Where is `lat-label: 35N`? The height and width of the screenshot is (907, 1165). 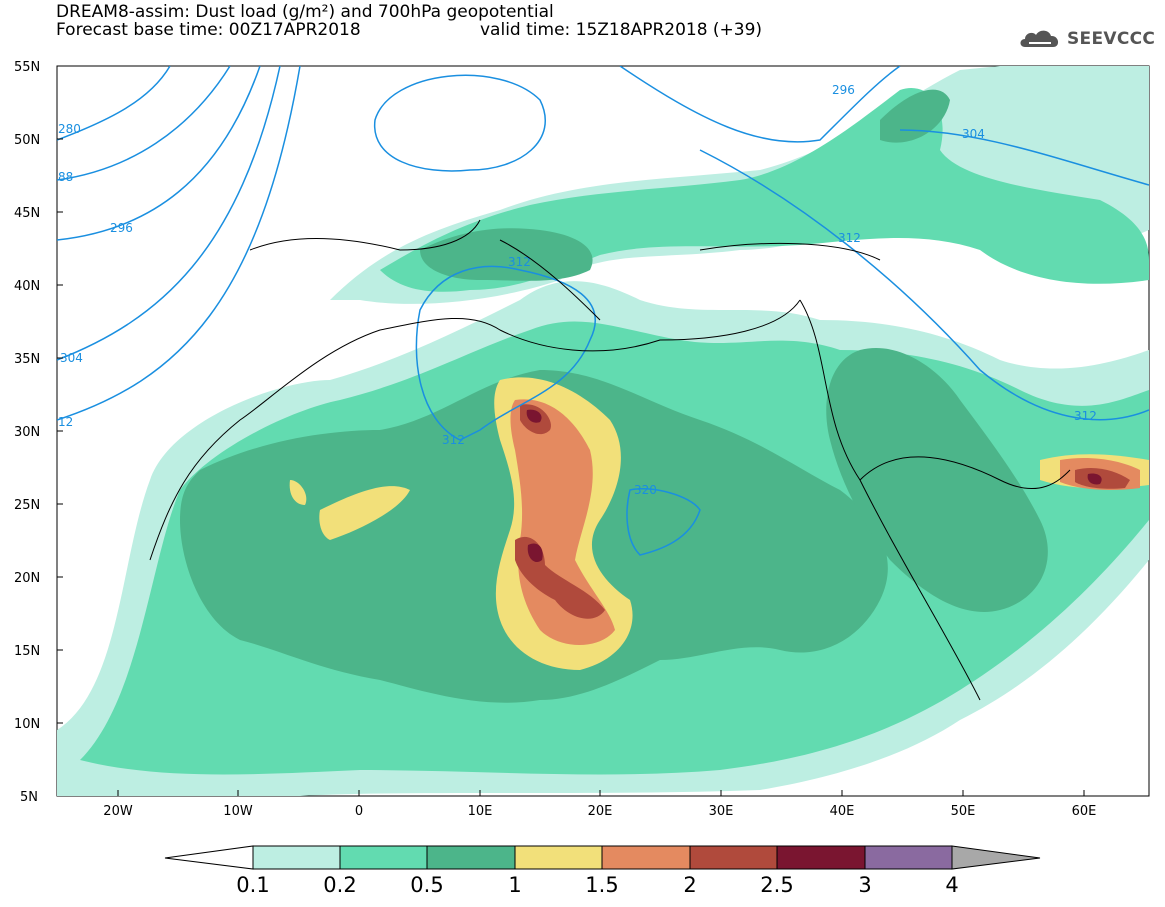 lat-label: 35N is located at coordinates (27, 359).